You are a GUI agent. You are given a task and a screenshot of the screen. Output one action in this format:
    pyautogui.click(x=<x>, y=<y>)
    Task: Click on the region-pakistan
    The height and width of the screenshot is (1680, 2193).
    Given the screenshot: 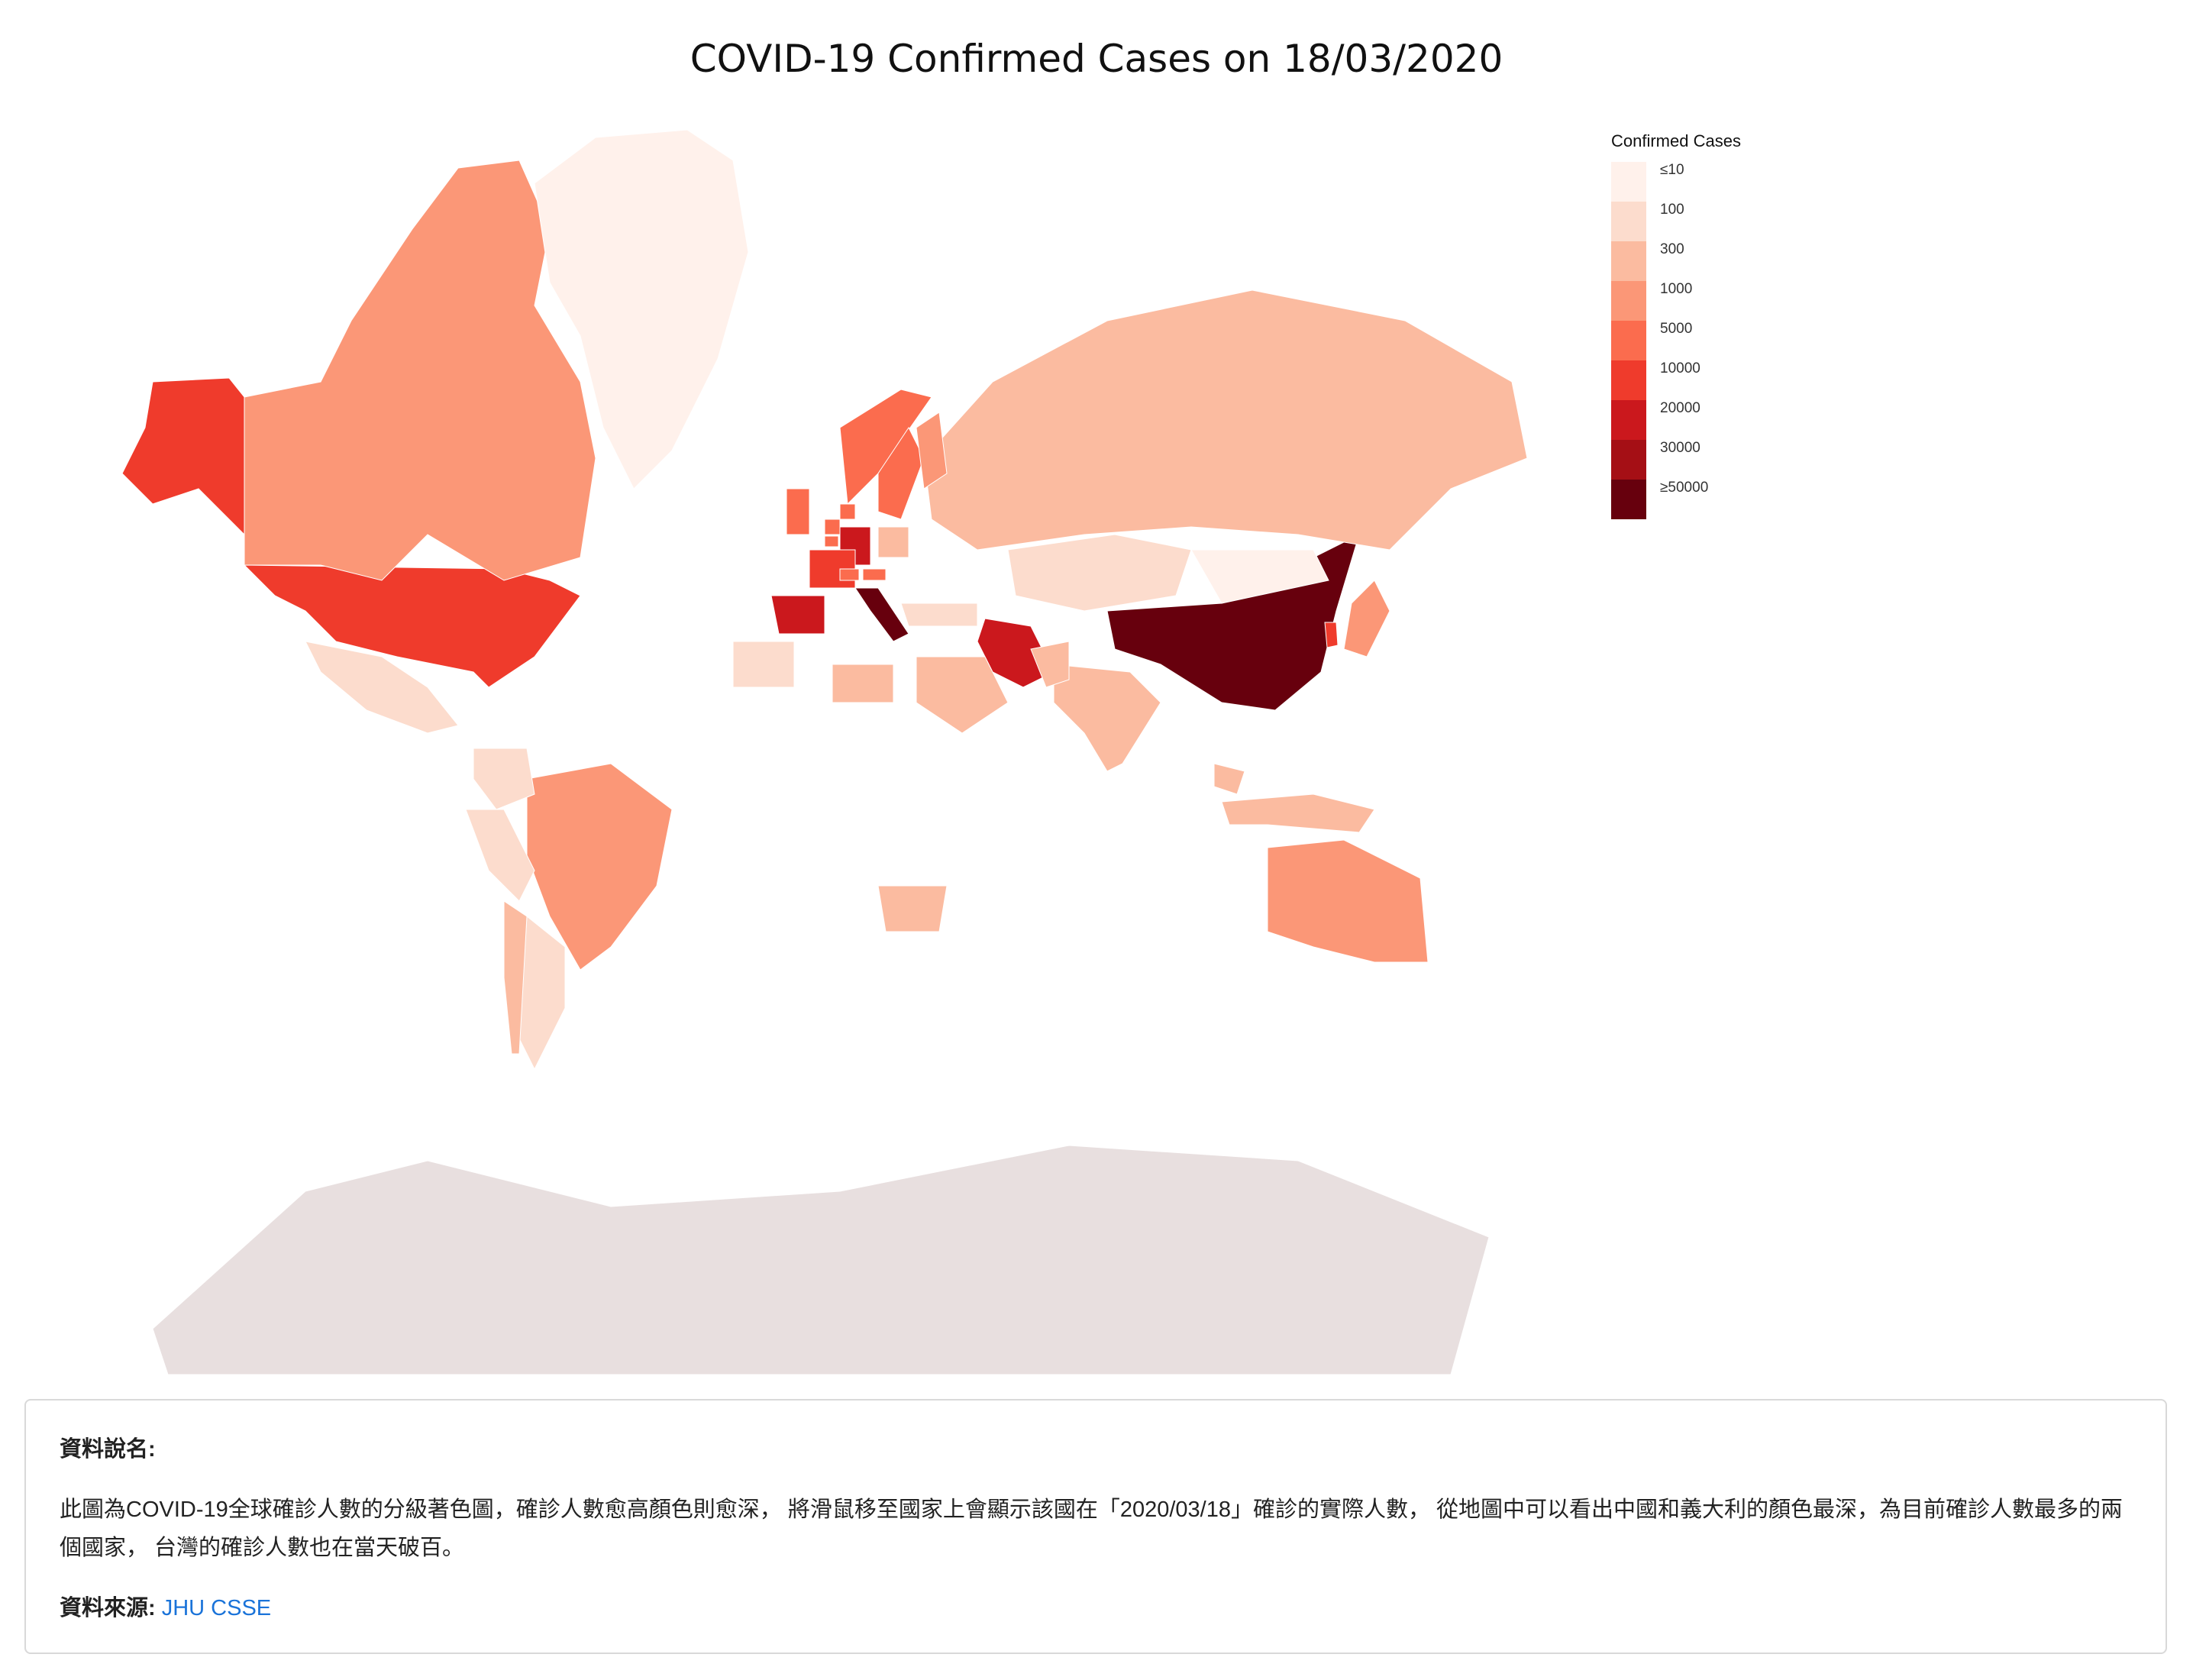 What is the action you would take?
    pyautogui.click(x=1050, y=664)
    